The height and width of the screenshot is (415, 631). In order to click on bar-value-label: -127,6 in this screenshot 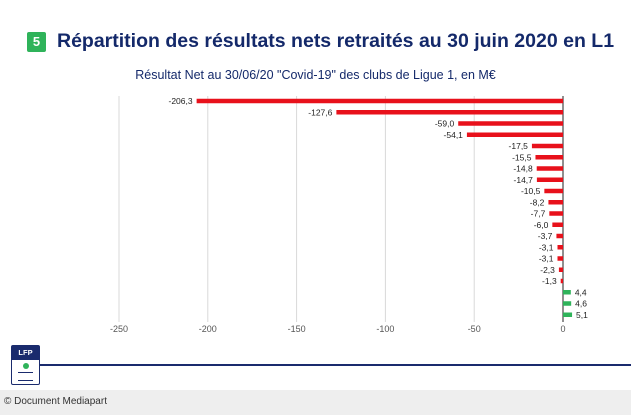, I will do `click(320, 112)`.